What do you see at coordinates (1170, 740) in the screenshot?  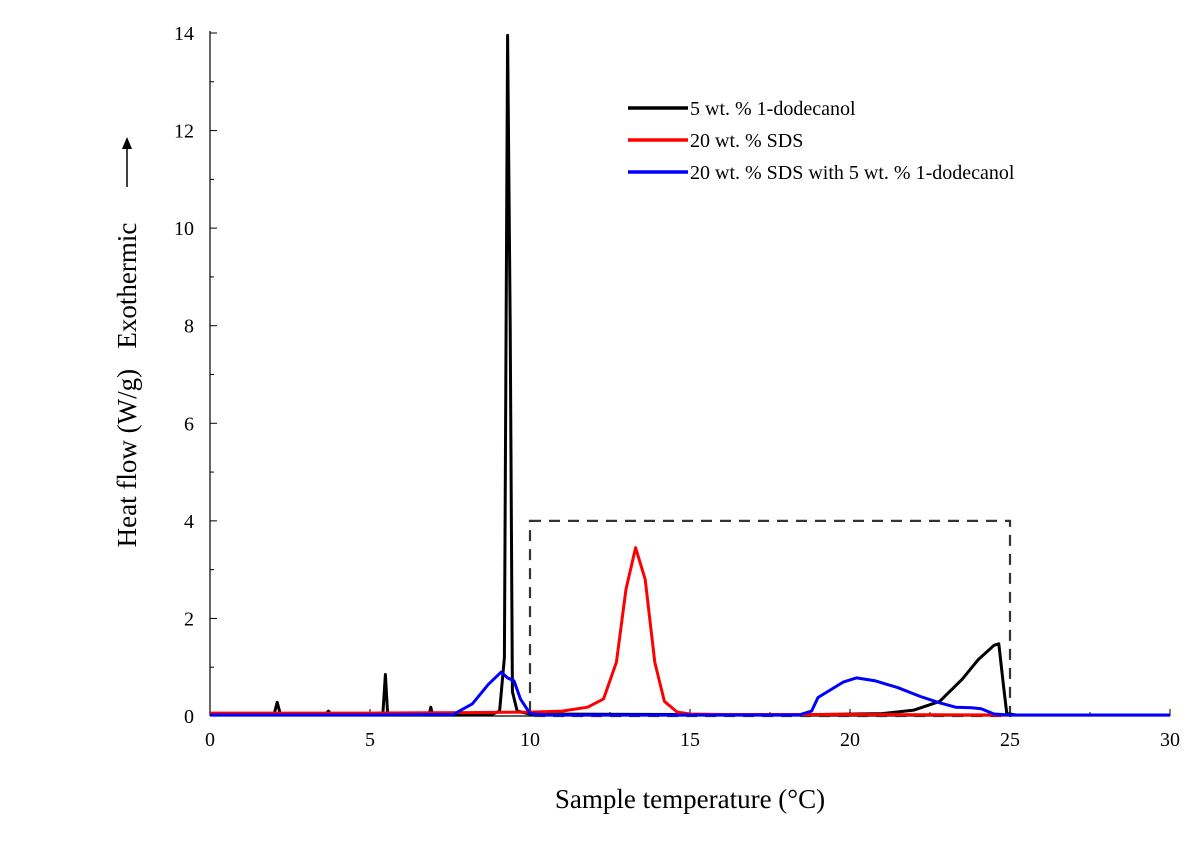 I see `x-tick-label: 30` at bounding box center [1170, 740].